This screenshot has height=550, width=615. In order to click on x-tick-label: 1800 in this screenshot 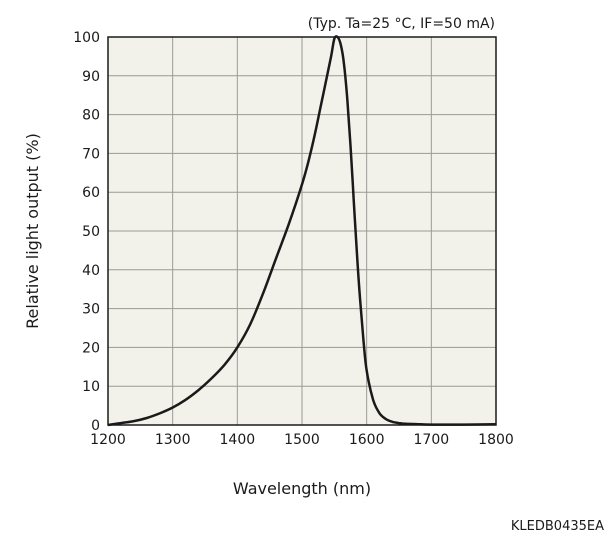, I will do `click(496, 440)`.